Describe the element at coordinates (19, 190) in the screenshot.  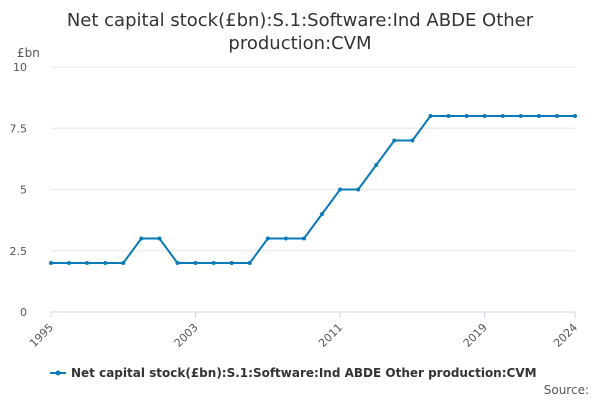
I see `y-axis-ticks: 0 2.5 5 7.5 10` at that location.